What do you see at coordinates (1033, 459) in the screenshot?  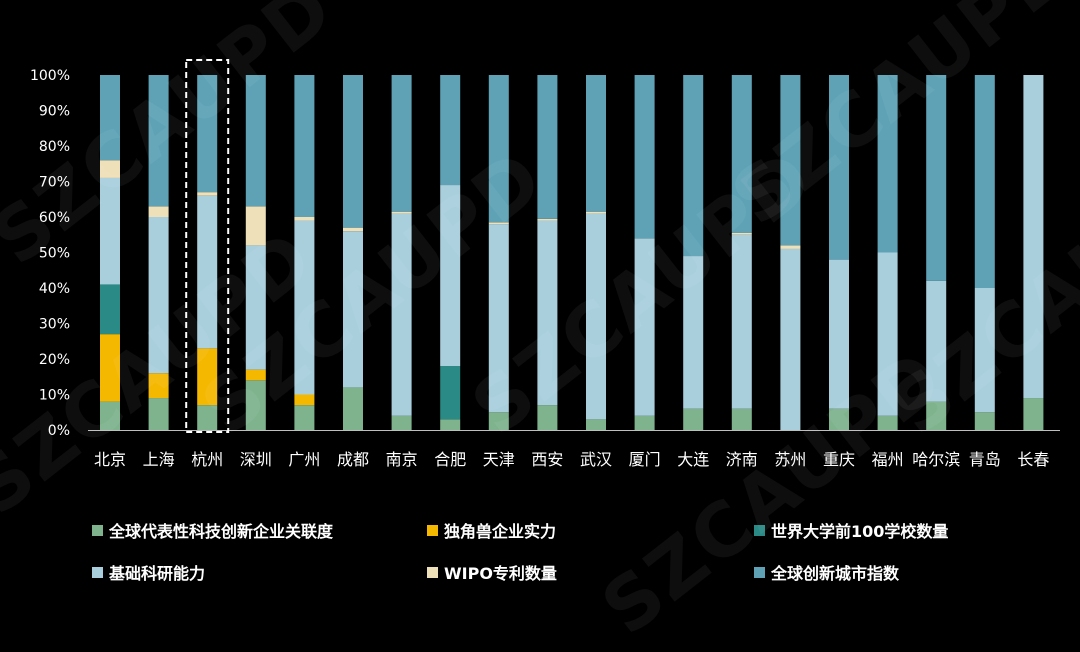 I see `x-tick-label: 长春` at bounding box center [1033, 459].